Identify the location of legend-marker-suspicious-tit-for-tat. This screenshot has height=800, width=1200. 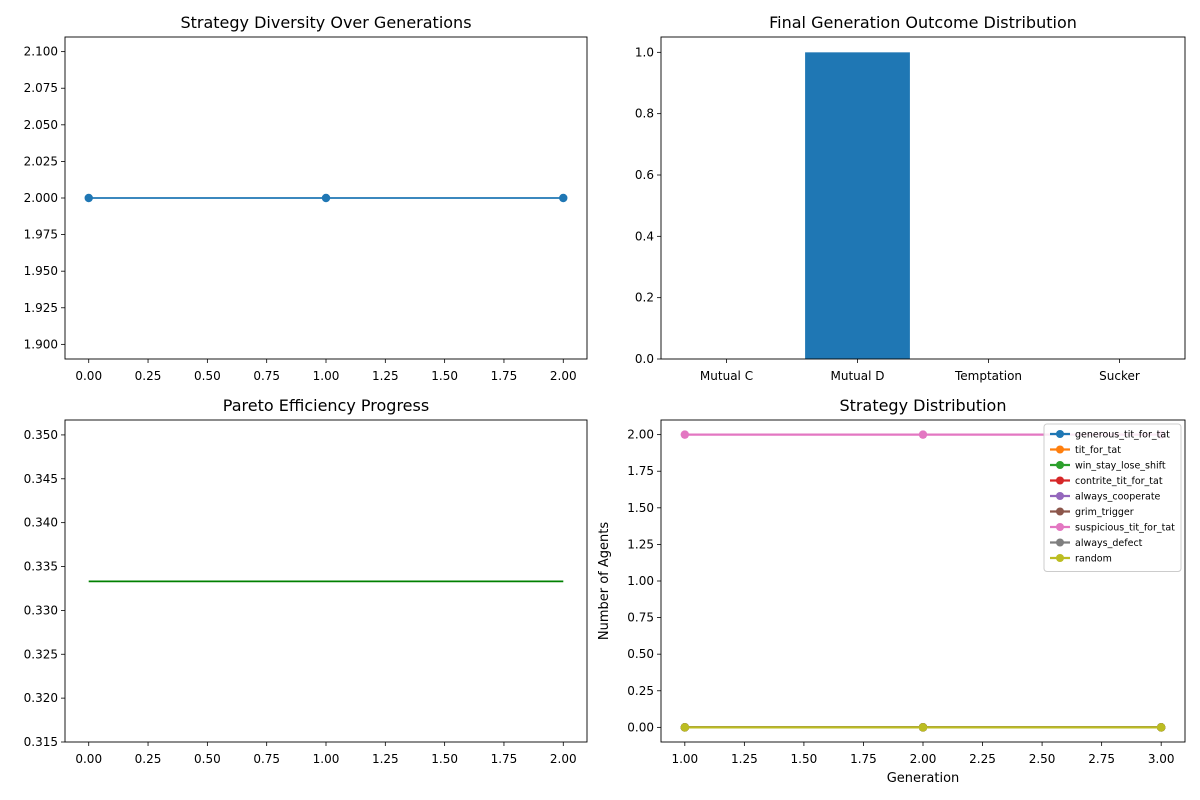
(1060, 527).